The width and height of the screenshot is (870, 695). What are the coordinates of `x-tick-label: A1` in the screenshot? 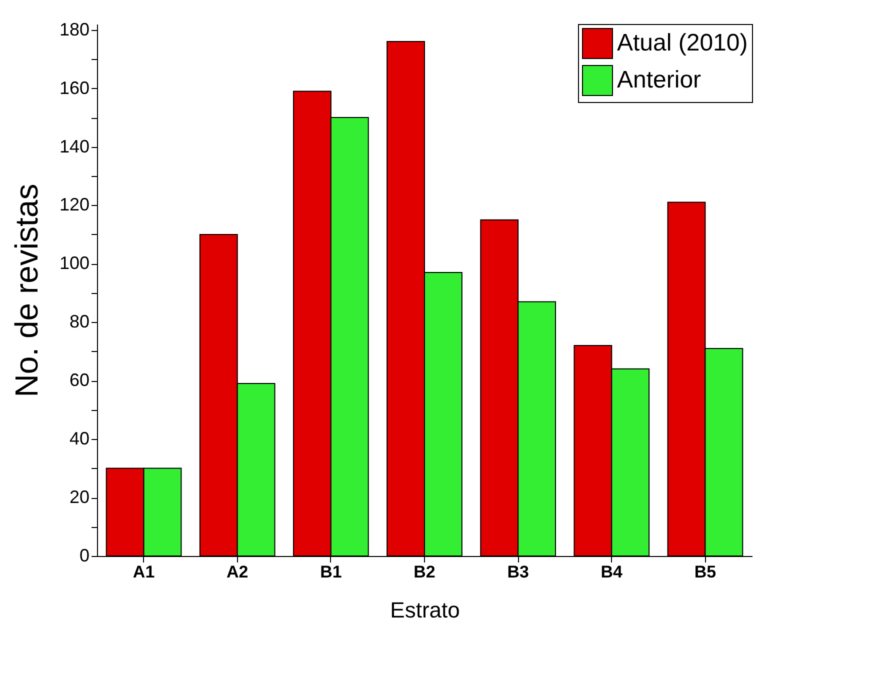 It's located at (143, 572).